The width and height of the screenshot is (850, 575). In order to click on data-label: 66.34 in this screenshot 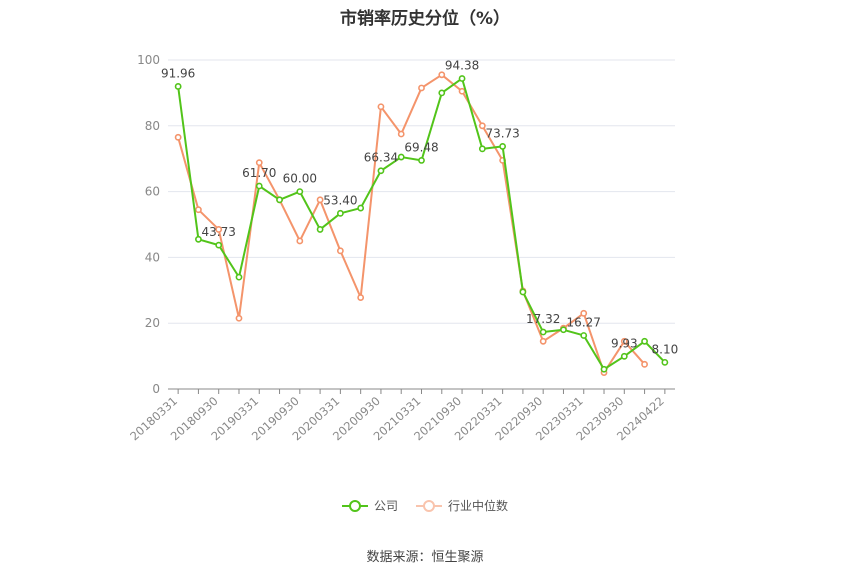, I will do `click(381, 158)`.